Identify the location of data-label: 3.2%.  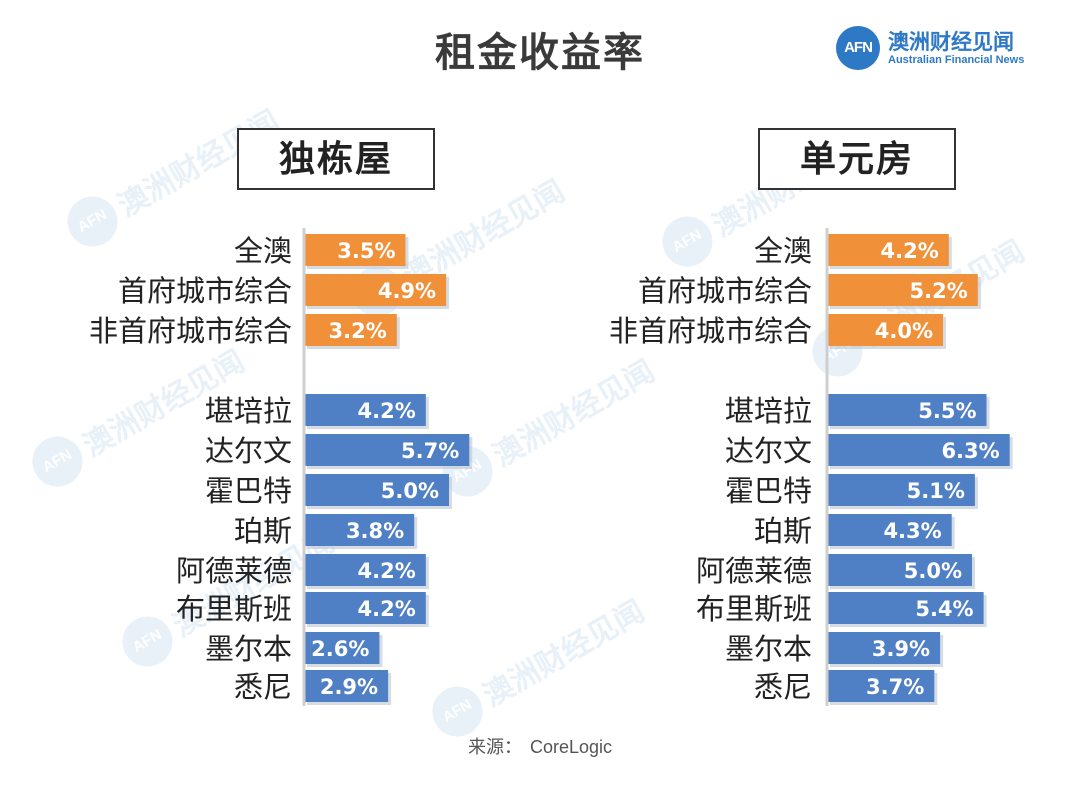
(358, 331).